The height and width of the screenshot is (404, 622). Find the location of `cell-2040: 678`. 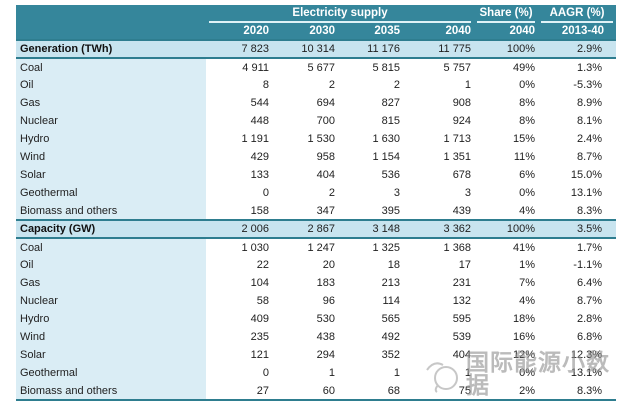

cell-2040: 678 is located at coordinates (439, 175).